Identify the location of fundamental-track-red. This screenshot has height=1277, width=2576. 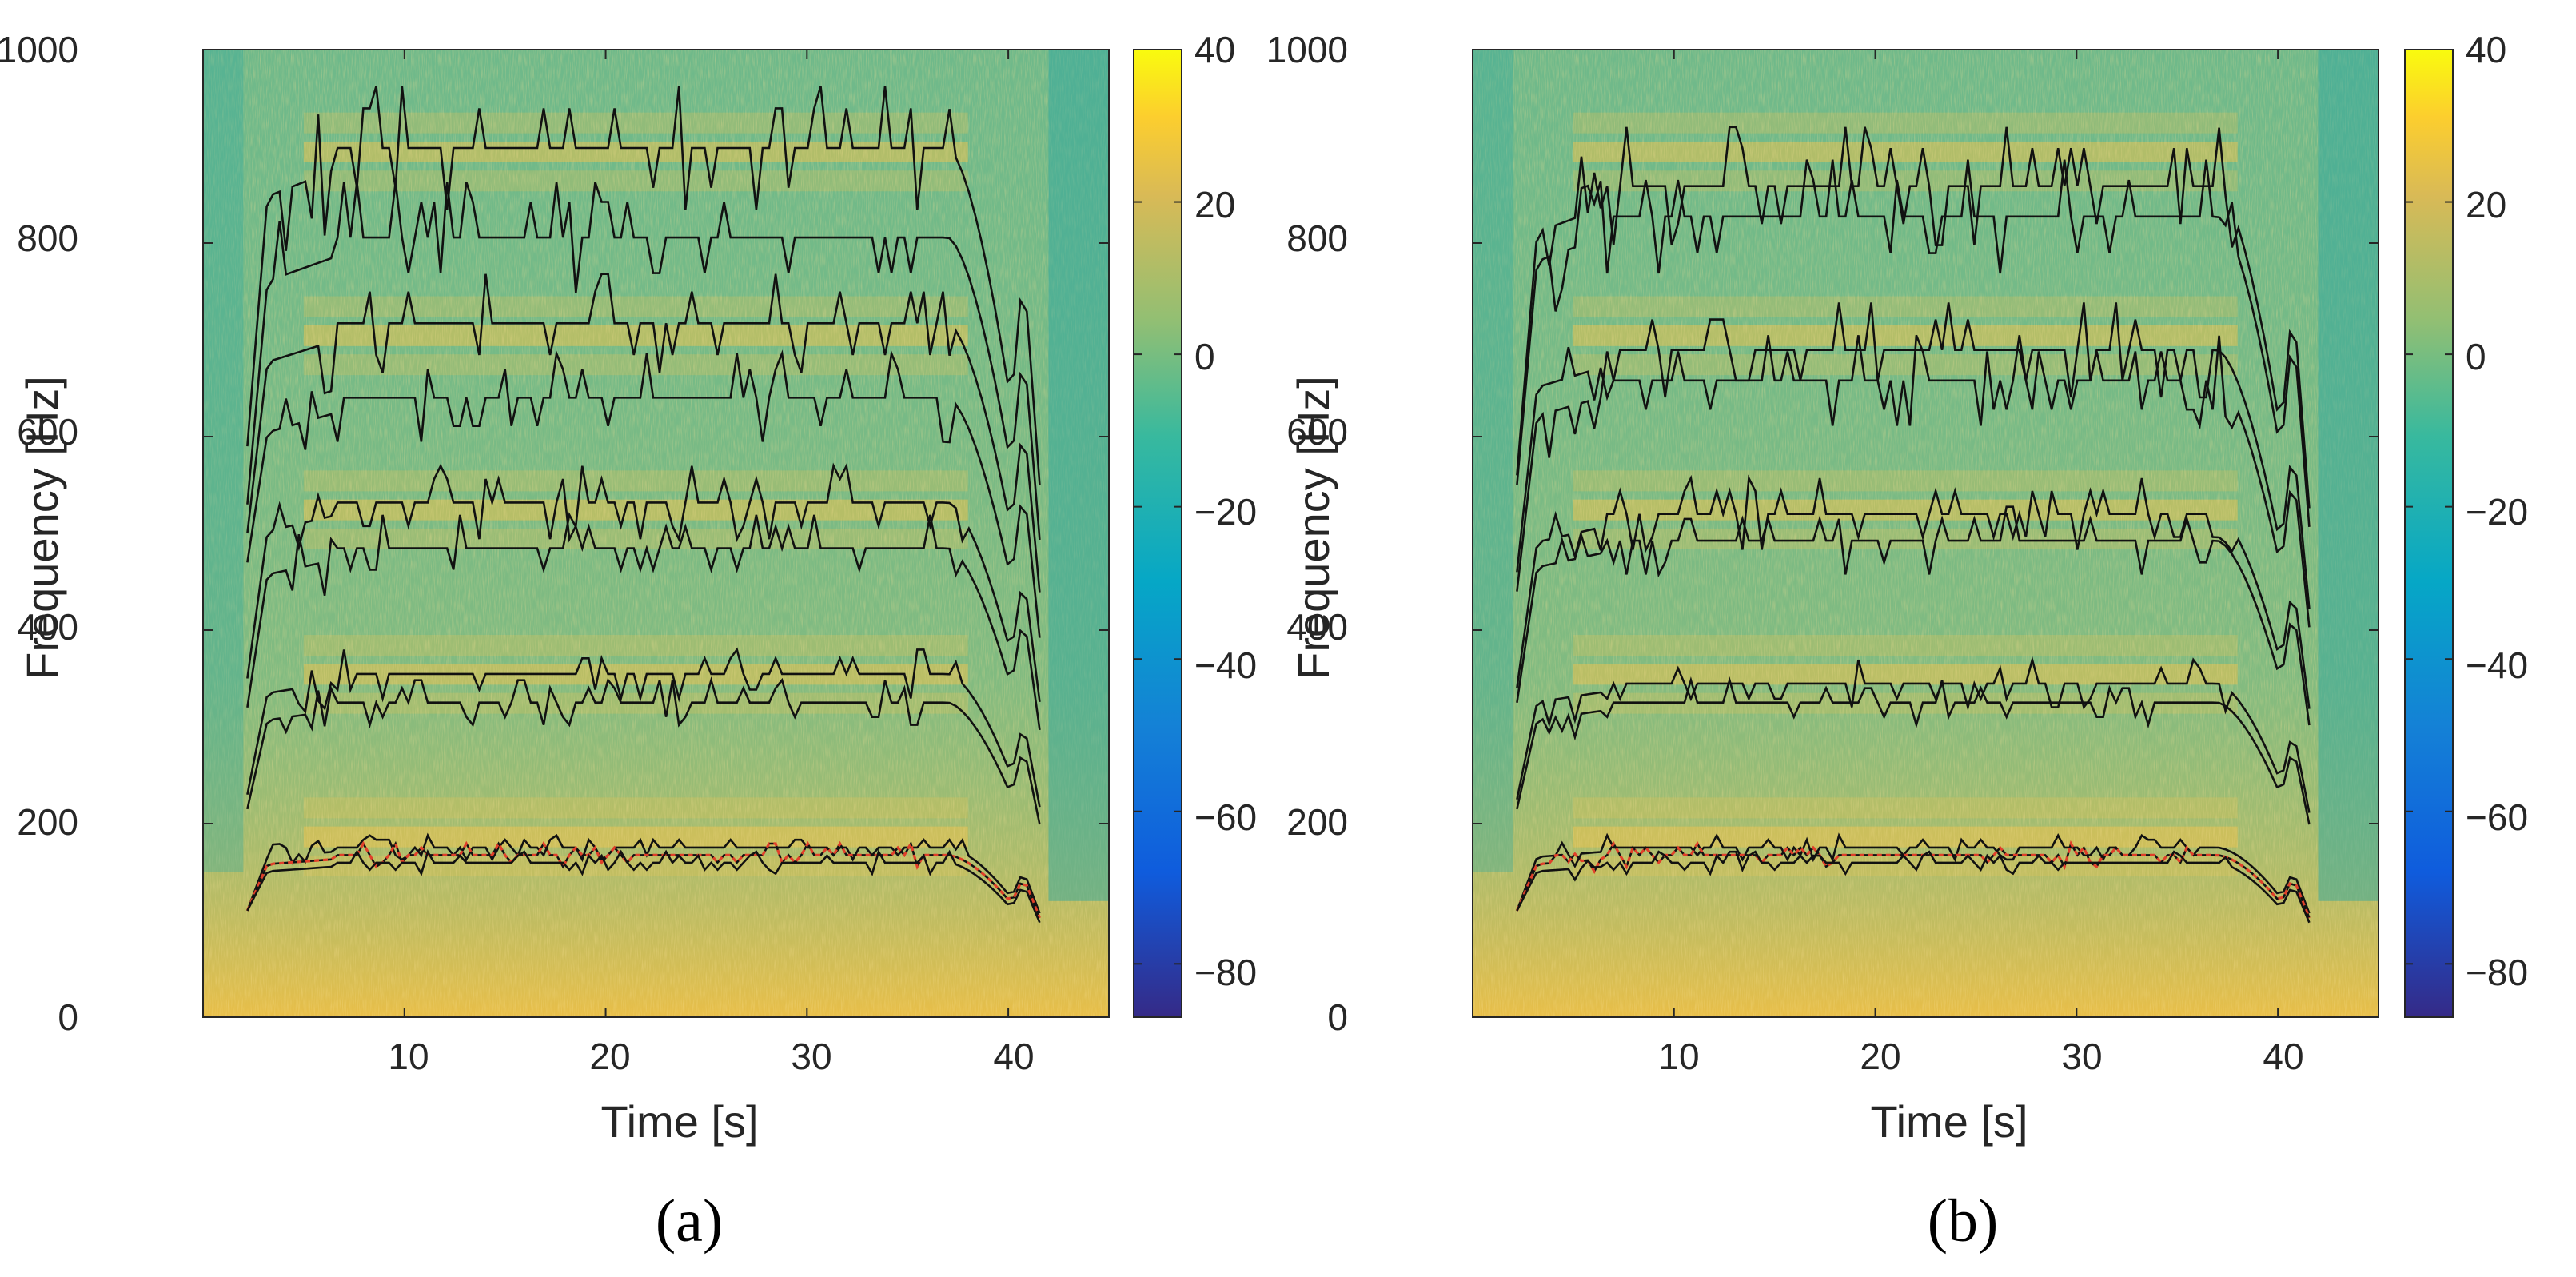
(1913, 879).